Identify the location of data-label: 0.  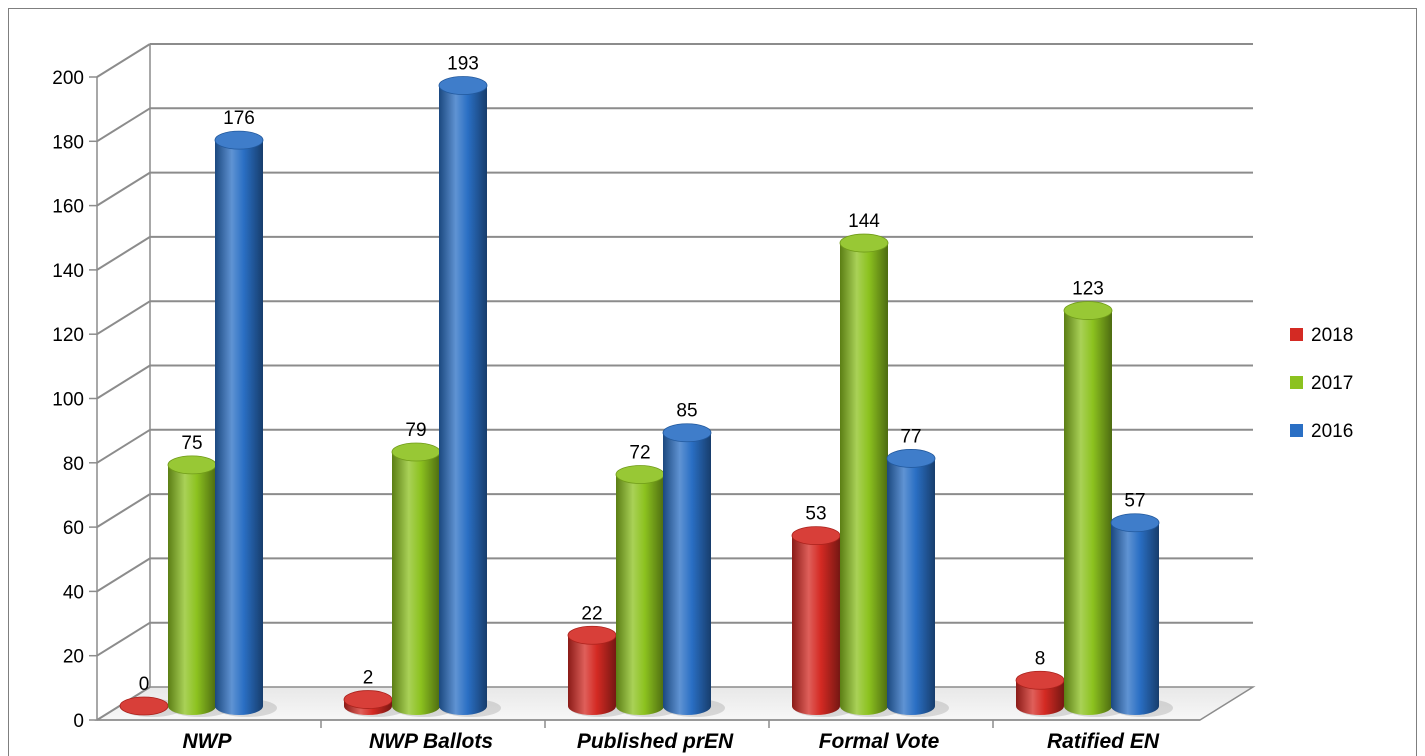
(144, 684).